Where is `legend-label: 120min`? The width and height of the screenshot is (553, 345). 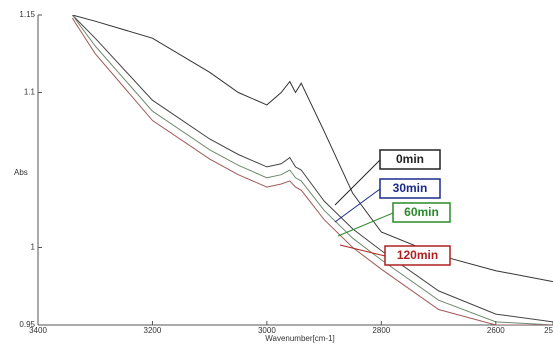 legend-label: 120min is located at coordinates (417, 255).